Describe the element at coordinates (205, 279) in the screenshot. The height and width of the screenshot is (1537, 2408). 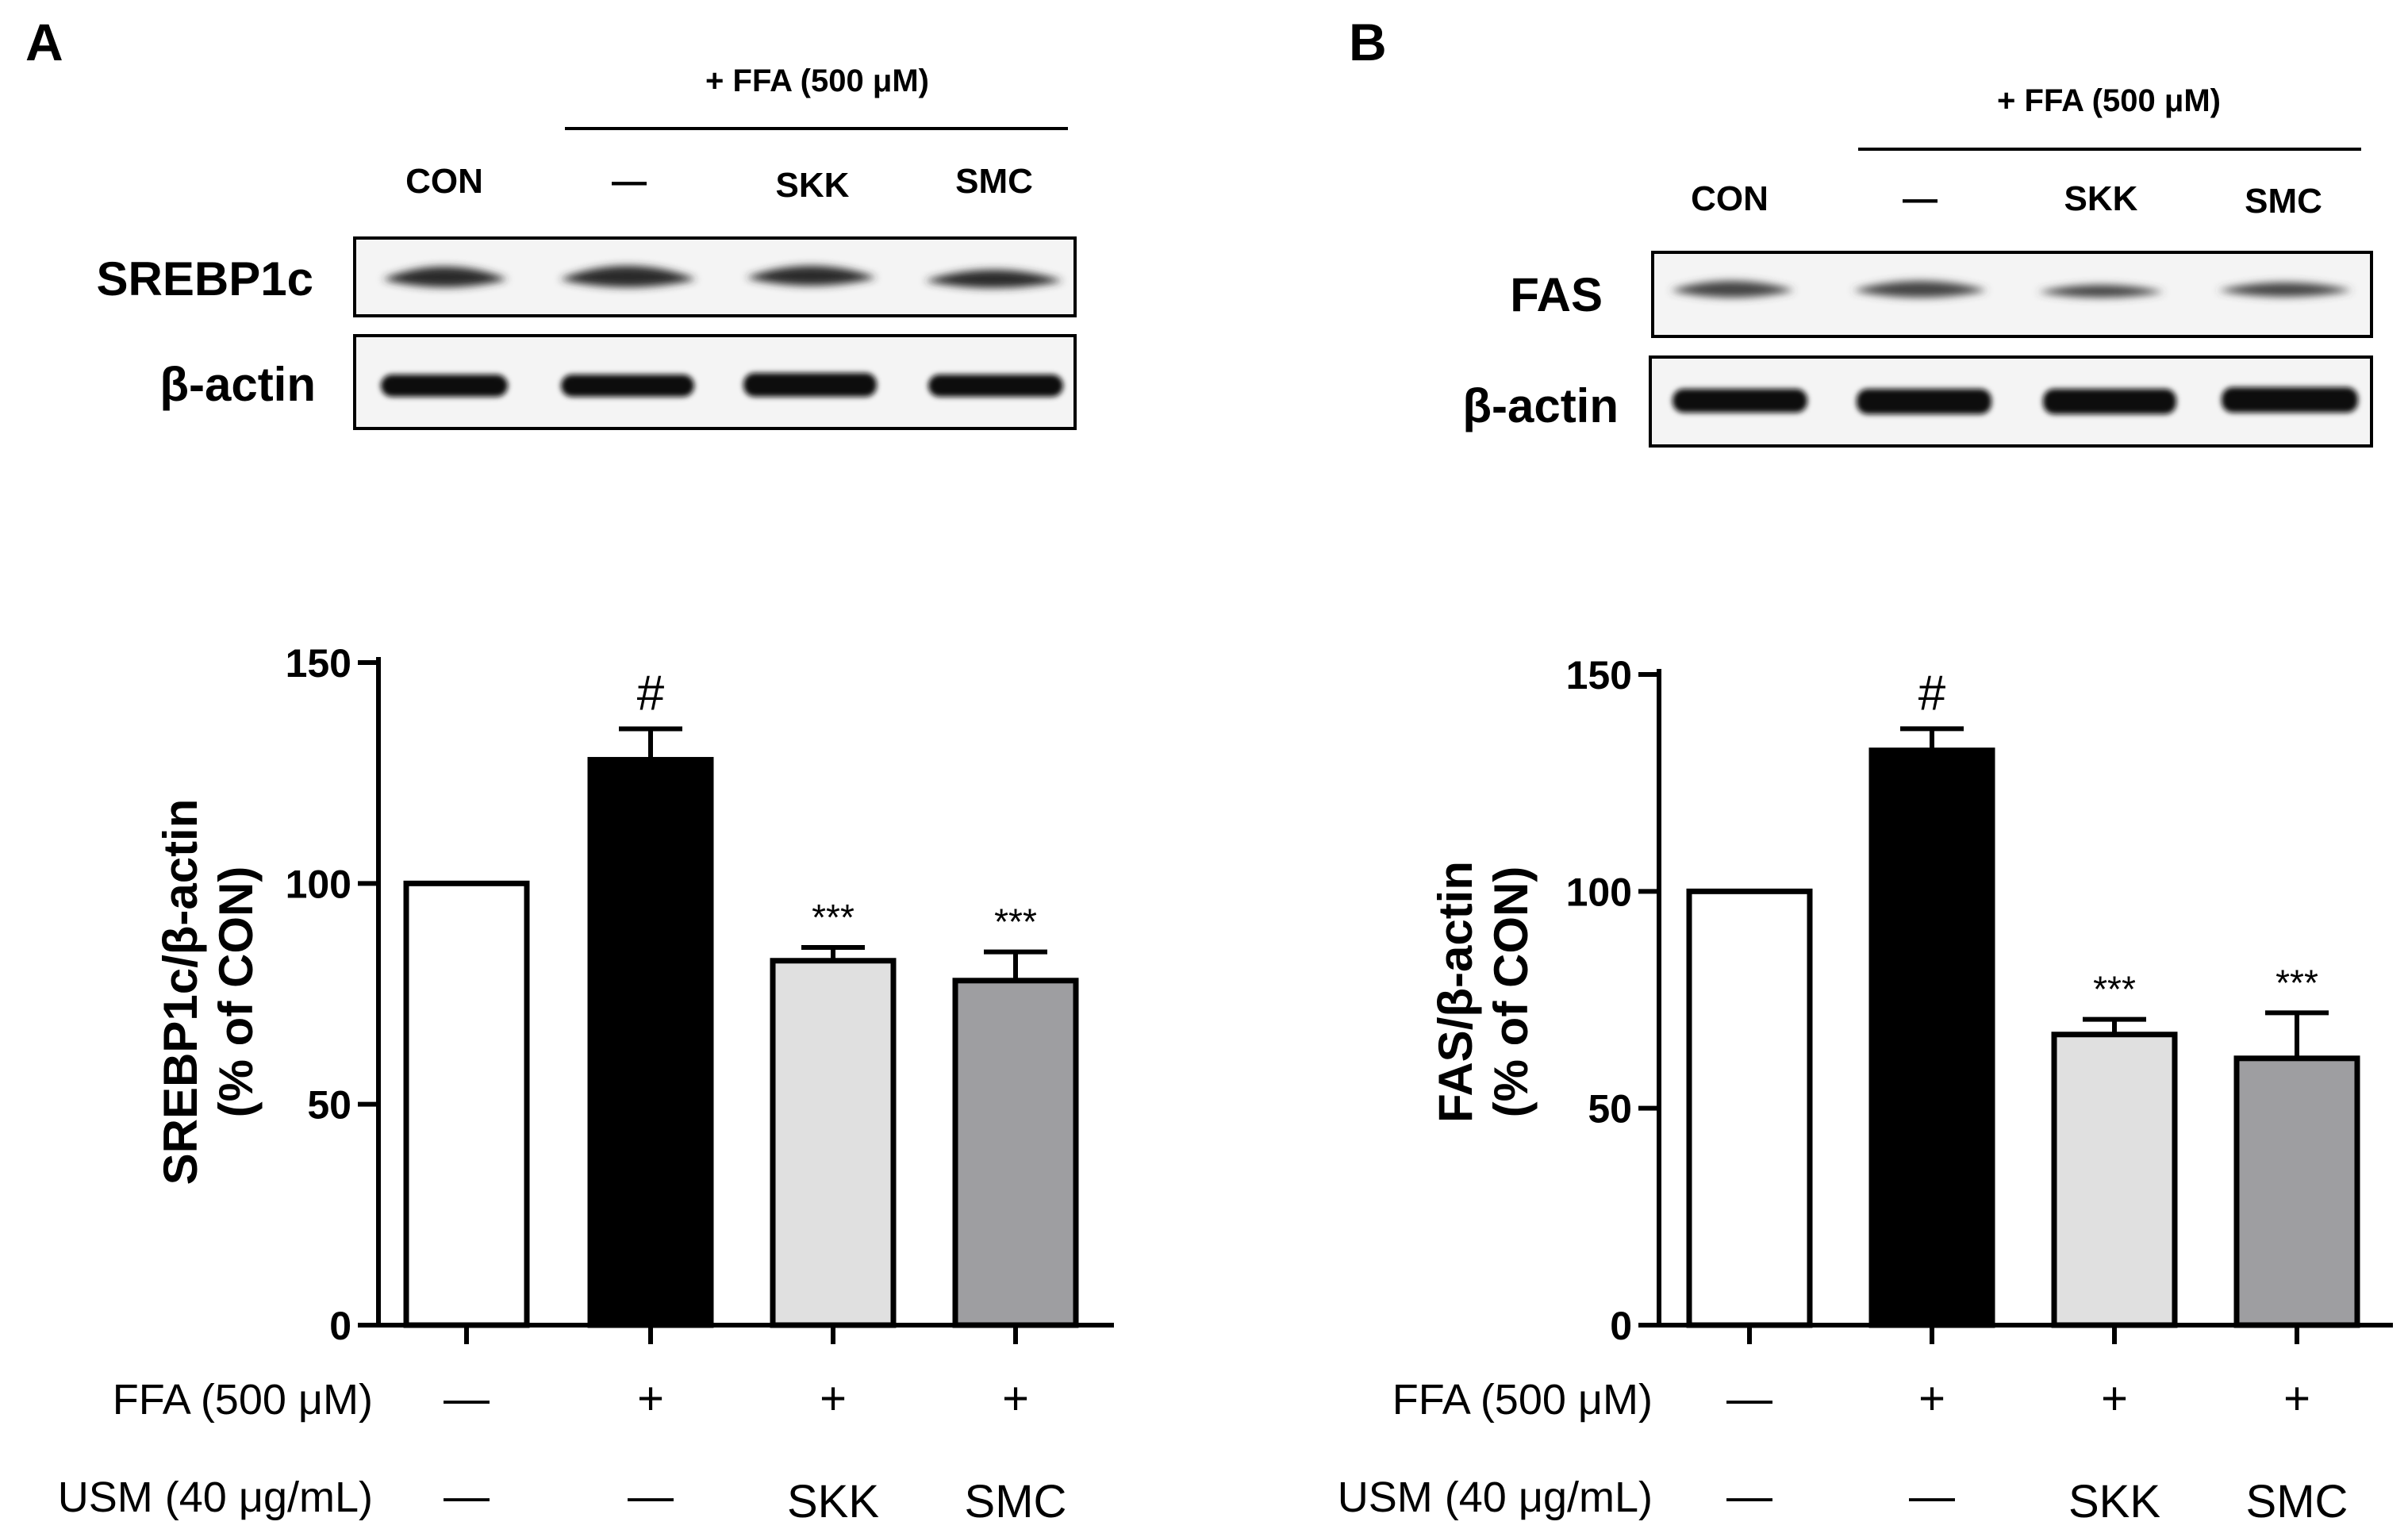
I see `panel-a-blot-label-srebp1c: SREBP1c` at that location.